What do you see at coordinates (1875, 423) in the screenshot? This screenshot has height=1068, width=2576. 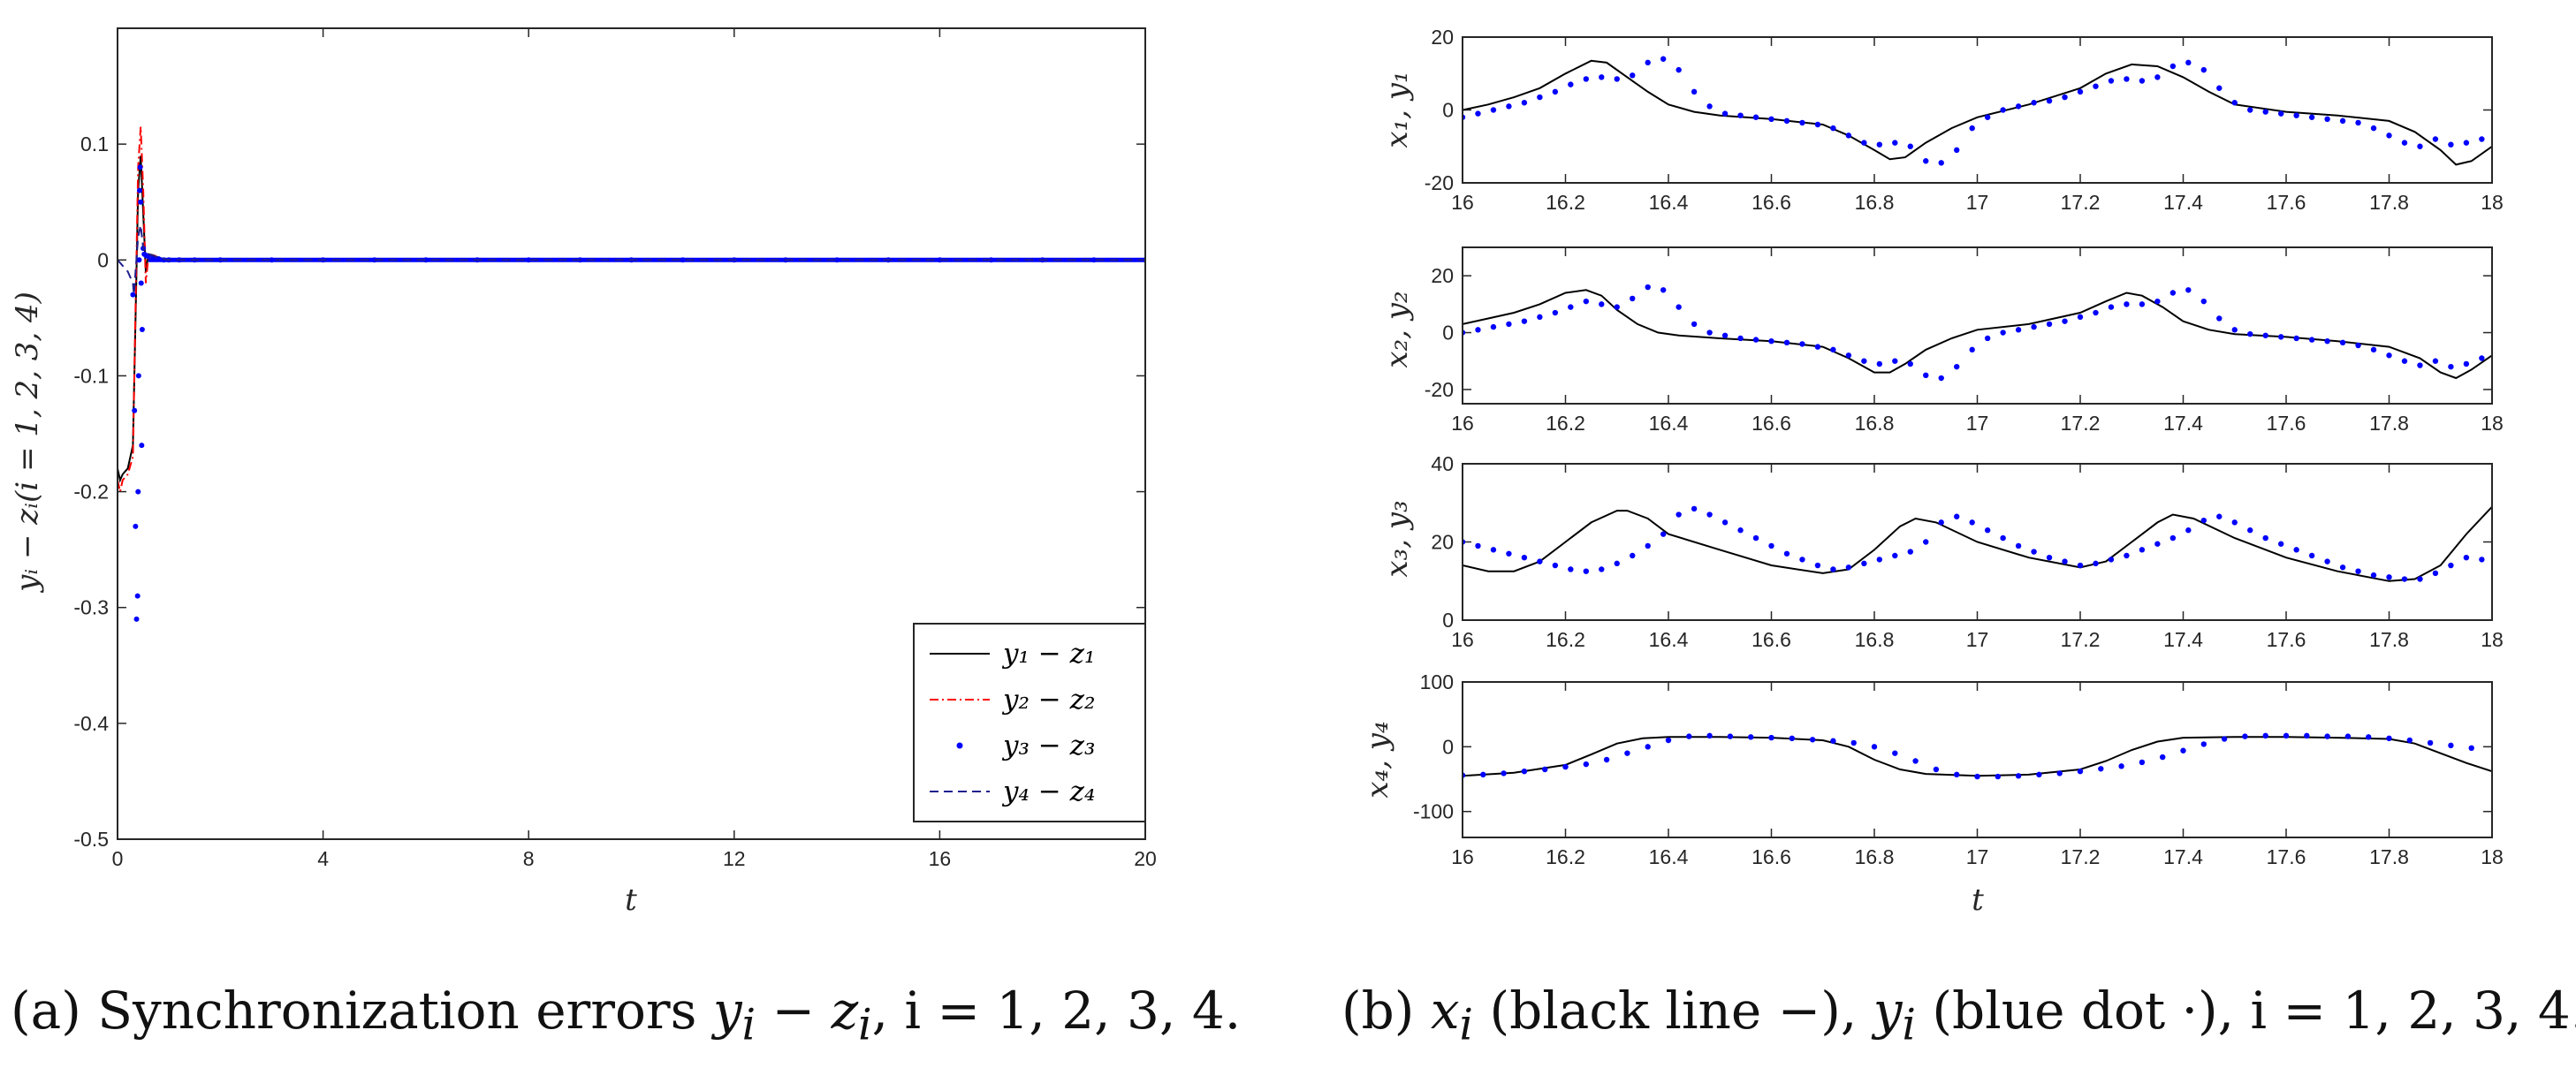 I see `chart-b2-xtick-label: 16.8` at bounding box center [1875, 423].